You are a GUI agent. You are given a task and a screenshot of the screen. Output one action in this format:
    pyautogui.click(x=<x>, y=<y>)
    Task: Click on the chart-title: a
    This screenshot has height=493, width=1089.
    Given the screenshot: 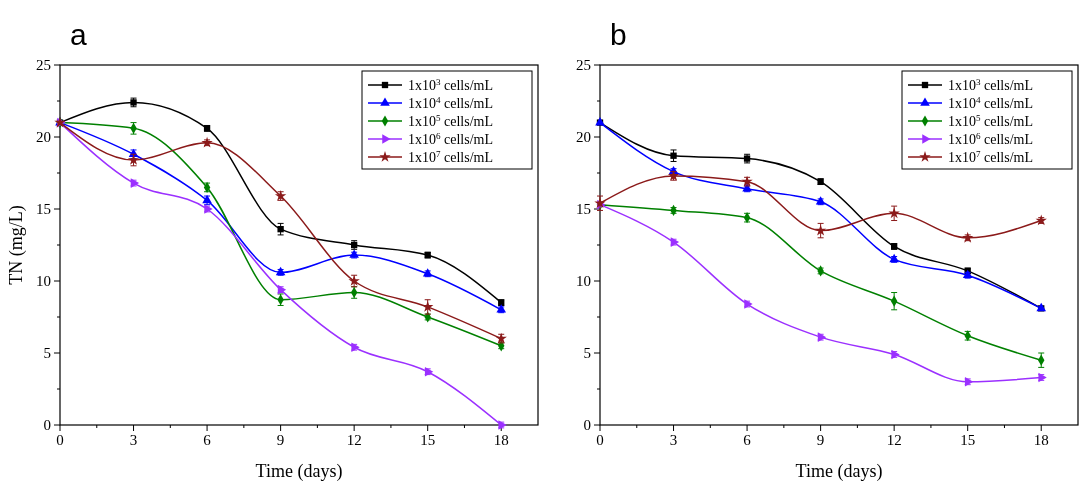 What is the action you would take?
    pyautogui.click(x=78, y=34)
    